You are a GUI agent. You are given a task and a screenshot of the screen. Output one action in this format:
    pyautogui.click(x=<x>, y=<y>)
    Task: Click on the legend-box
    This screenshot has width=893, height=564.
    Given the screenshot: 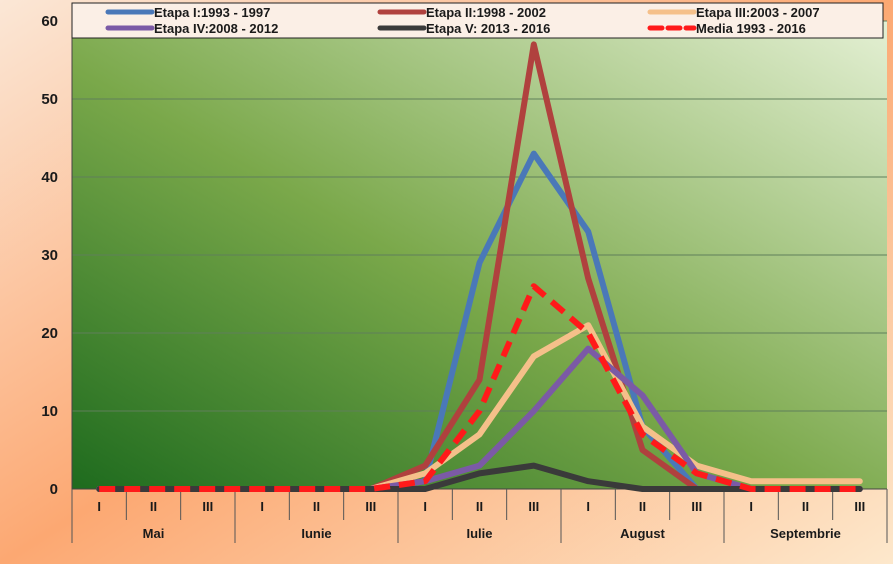 What is the action you would take?
    pyautogui.click(x=477, y=20)
    